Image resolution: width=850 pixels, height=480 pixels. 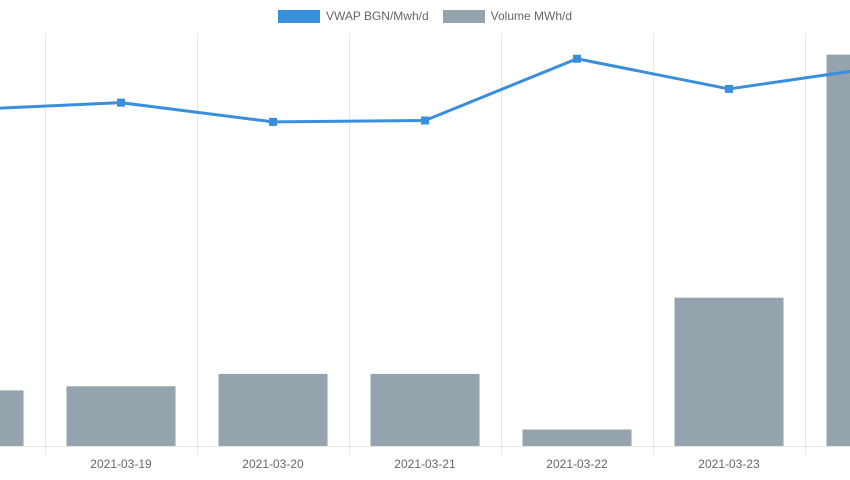 What do you see at coordinates (425, 90) in the screenshot?
I see `vwap-line` at bounding box center [425, 90].